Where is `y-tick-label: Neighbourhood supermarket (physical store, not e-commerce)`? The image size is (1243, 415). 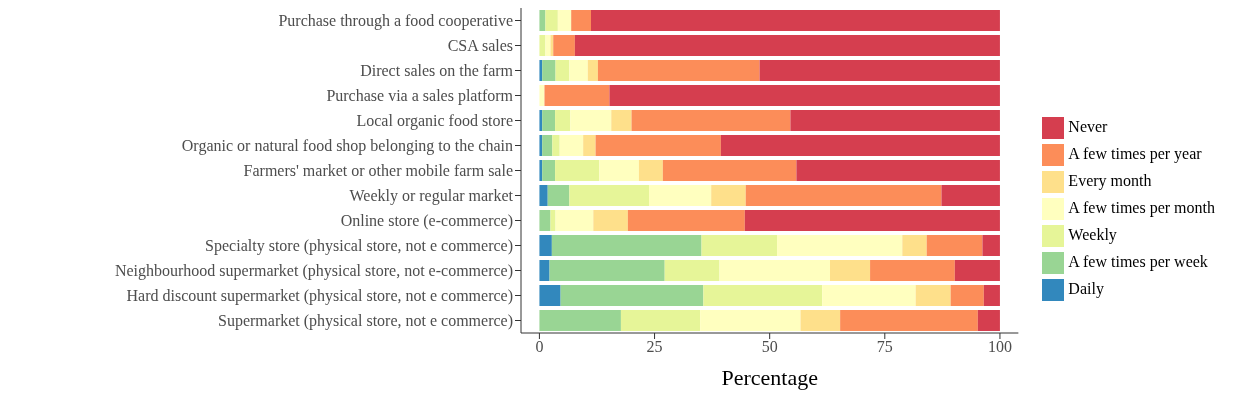
y-tick-label: Neighbourhood supermarket (physical store, not e-commerce) is located at coordinates (313, 271).